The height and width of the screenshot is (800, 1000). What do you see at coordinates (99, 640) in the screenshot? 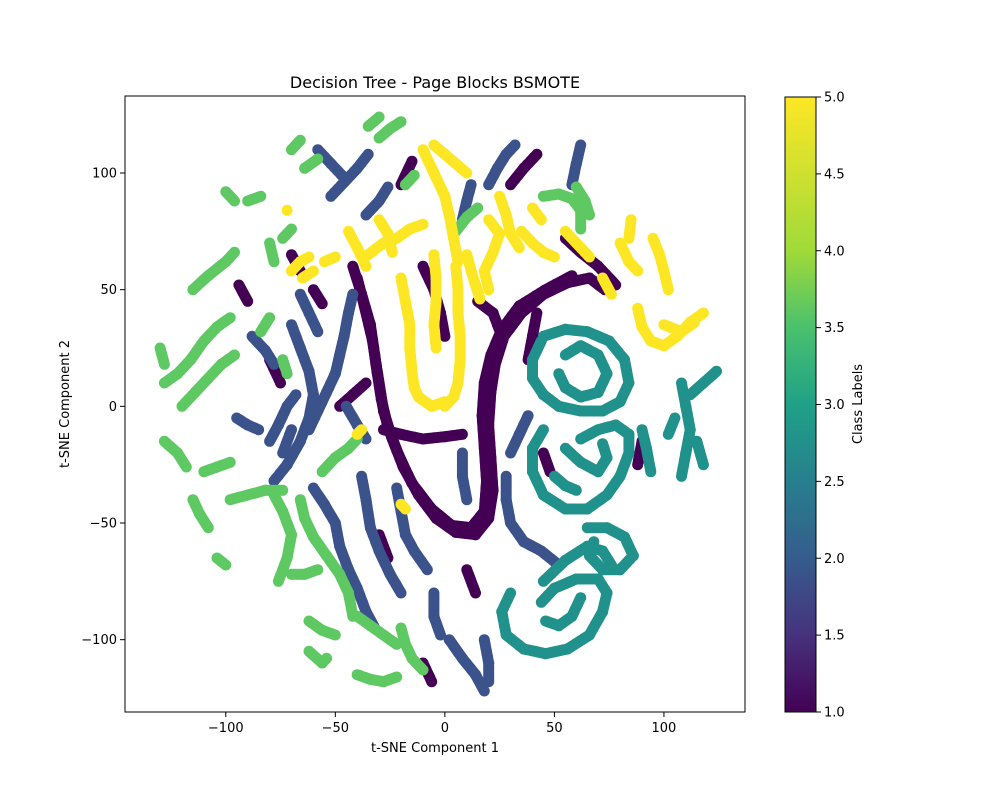
I see `y-tick-label: −100` at bounding box center [99, 640].